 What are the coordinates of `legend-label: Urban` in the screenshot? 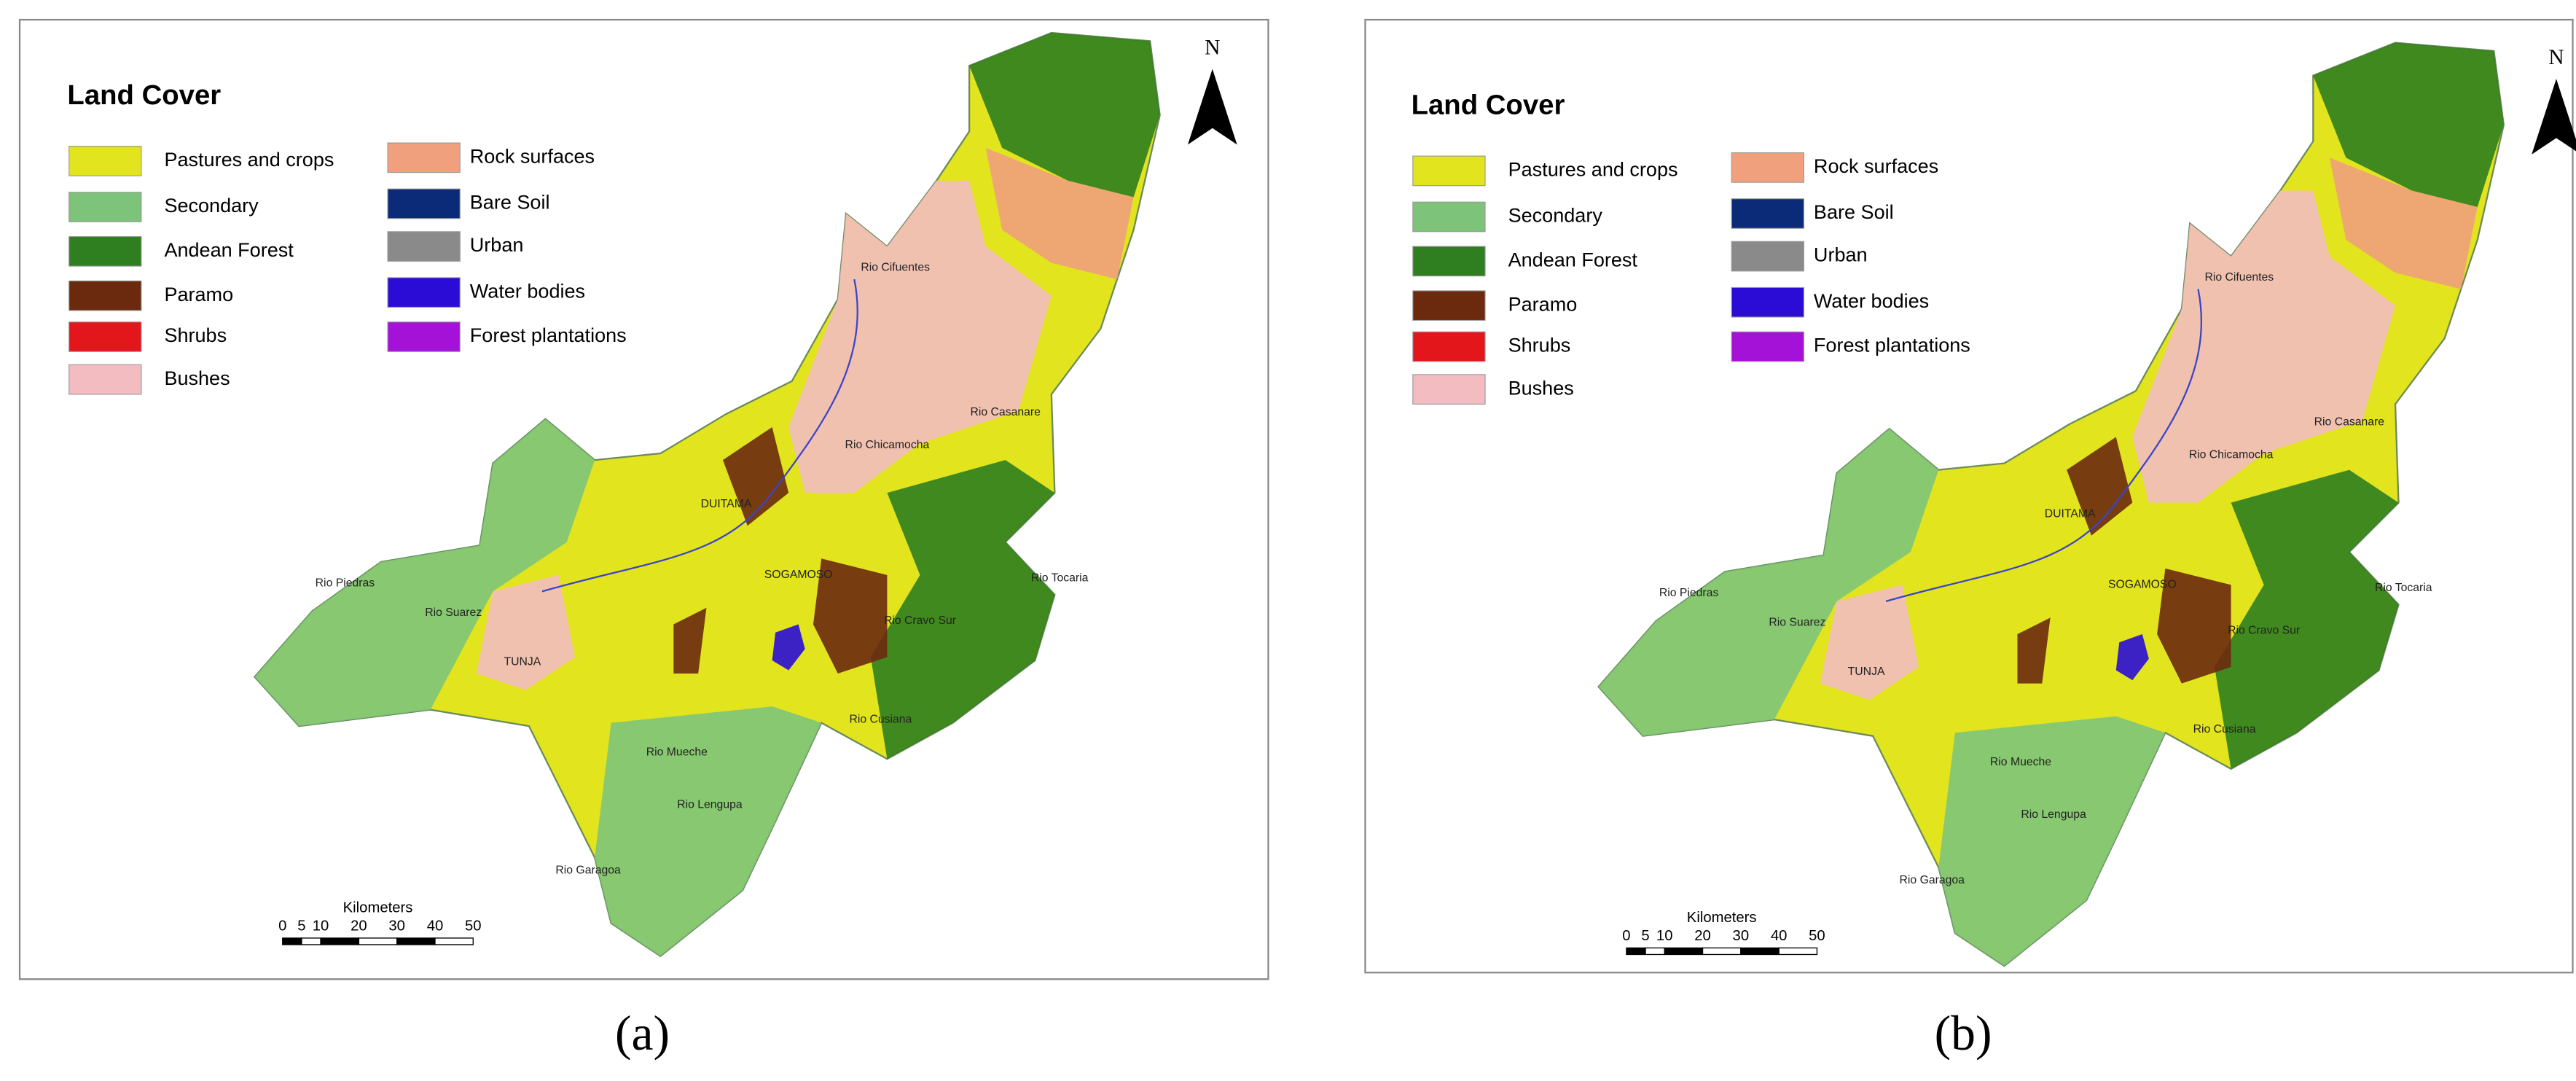 It's located at (497, 245).